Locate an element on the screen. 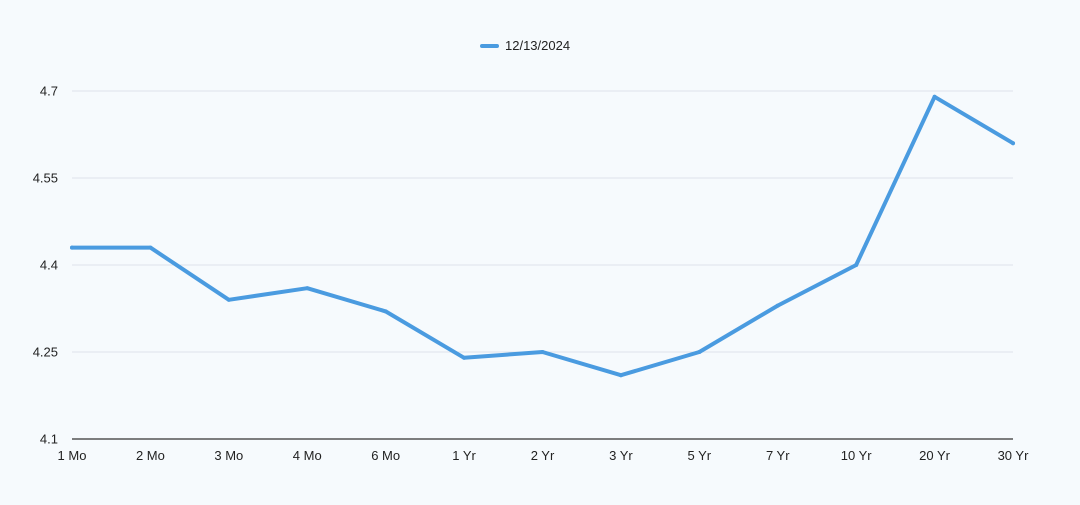 The width and height of the screenshot is (1080, 505). x-tick-label: 10 Yr is located at coordinates (857, 455).